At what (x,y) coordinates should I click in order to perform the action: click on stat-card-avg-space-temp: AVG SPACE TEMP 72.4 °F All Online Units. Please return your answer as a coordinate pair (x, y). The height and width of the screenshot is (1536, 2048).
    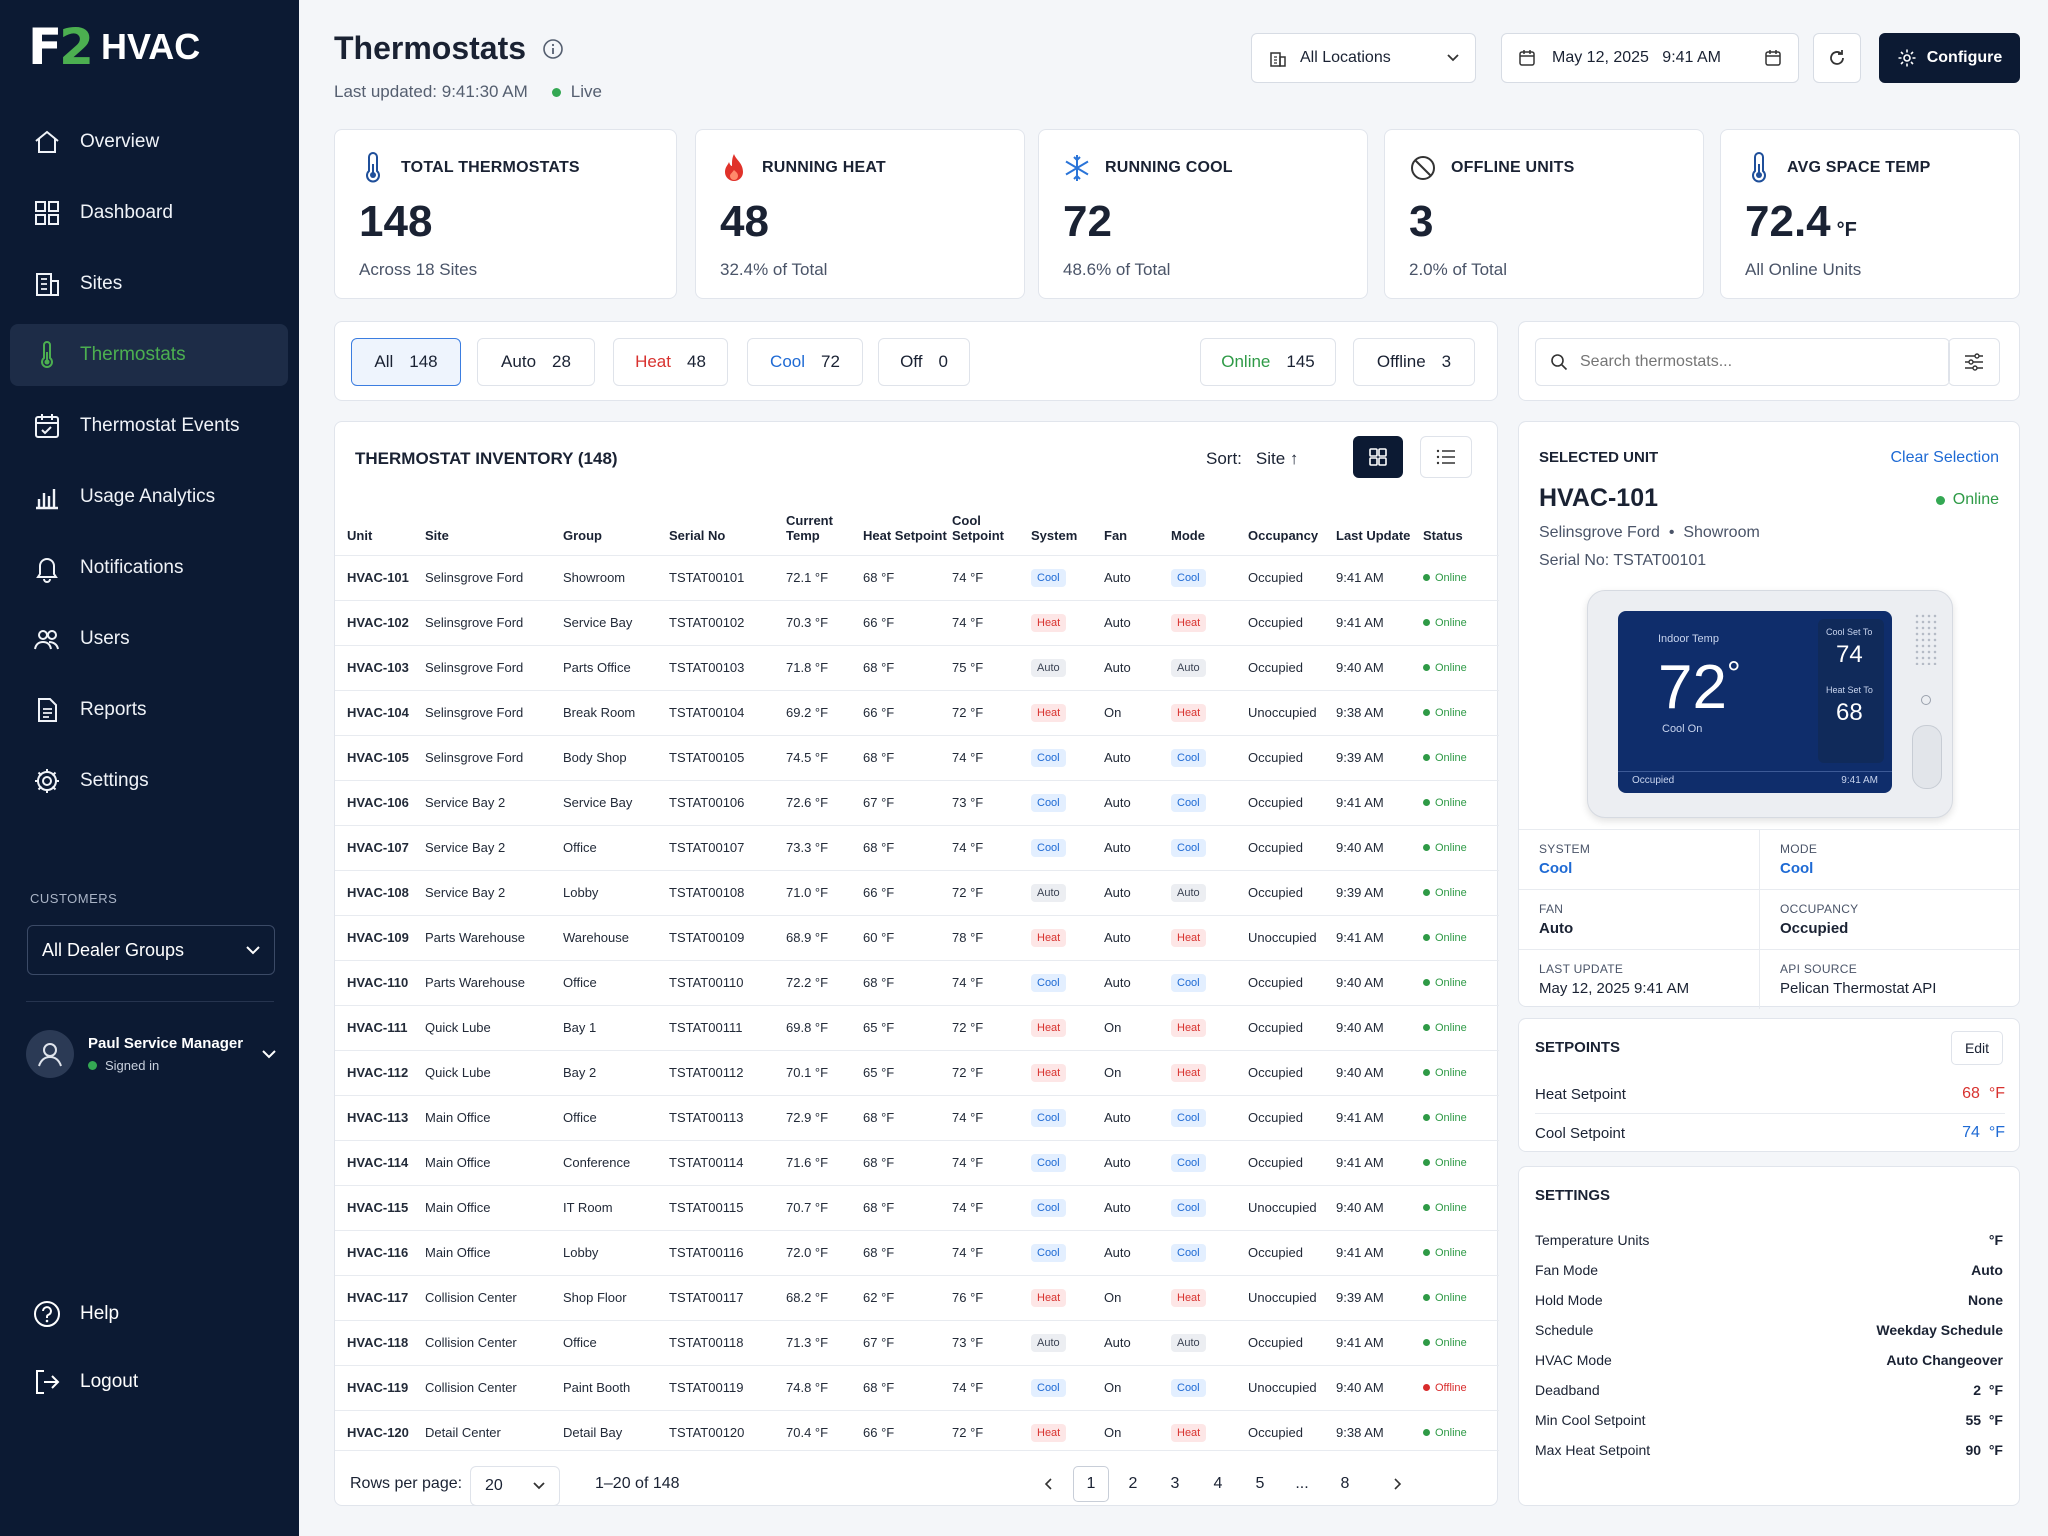
    Looking at the image, I should click on (1870, 214).